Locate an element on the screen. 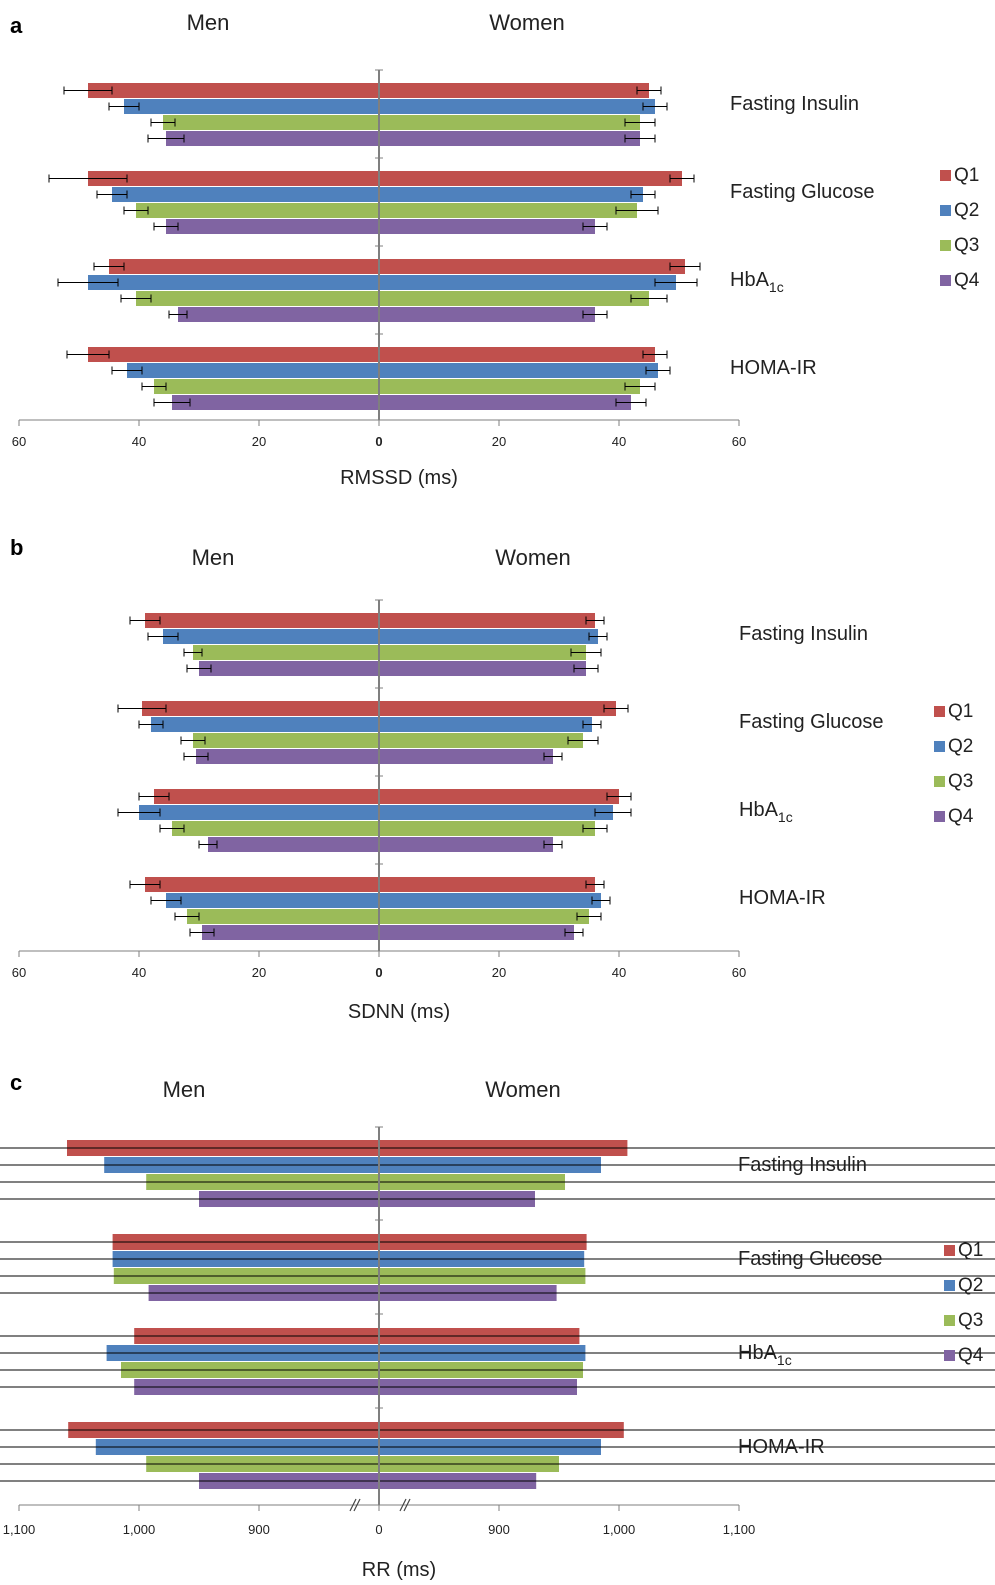 The height and width of the screenshot is (1585, 995). category-label: Fasting Glucose is located at coordinates (810, 1259).